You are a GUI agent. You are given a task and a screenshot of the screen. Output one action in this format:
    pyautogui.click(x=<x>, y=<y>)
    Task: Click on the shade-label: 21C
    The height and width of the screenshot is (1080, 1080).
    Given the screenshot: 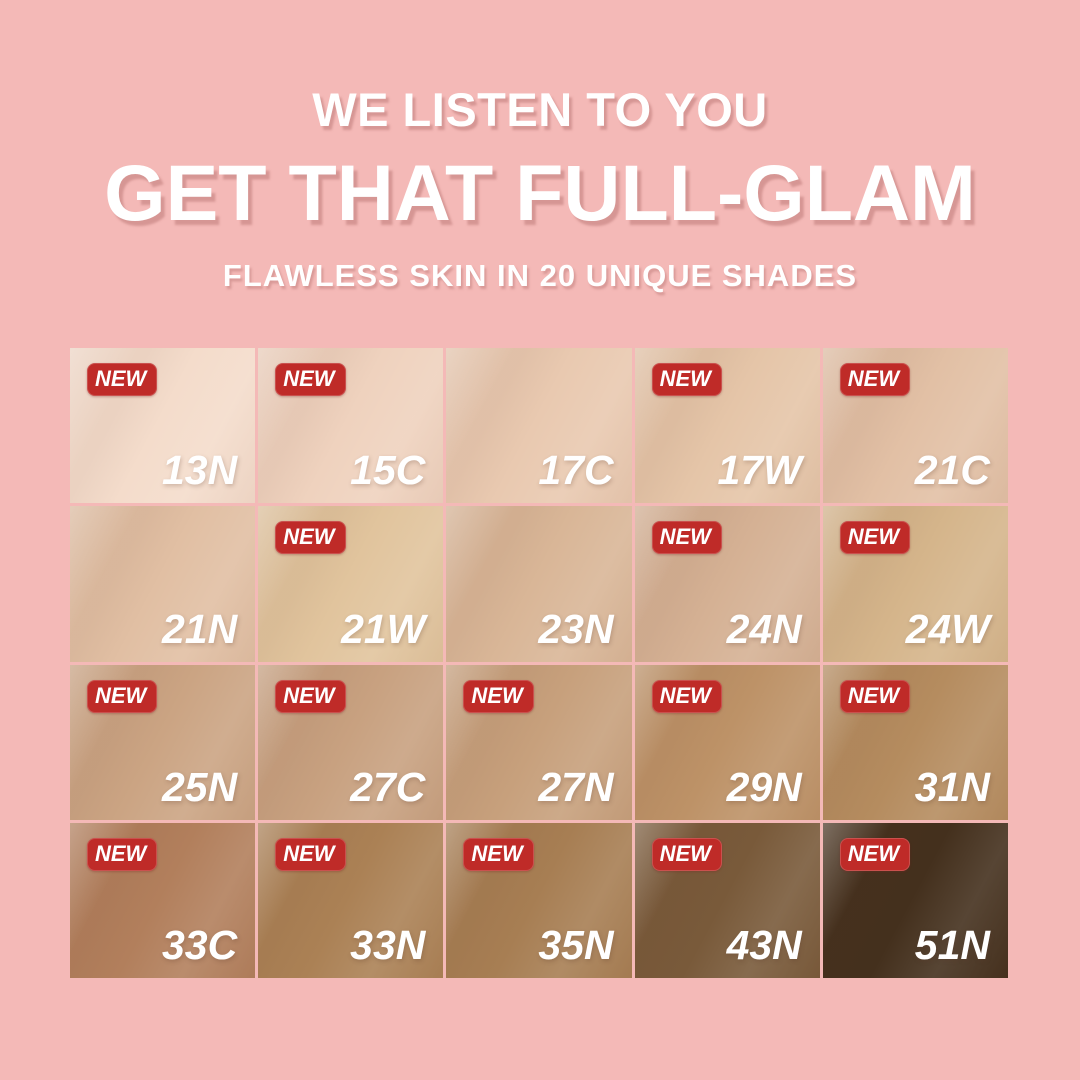 What is the action you would take?
    pyautogui.click(x=952, y=470)
    